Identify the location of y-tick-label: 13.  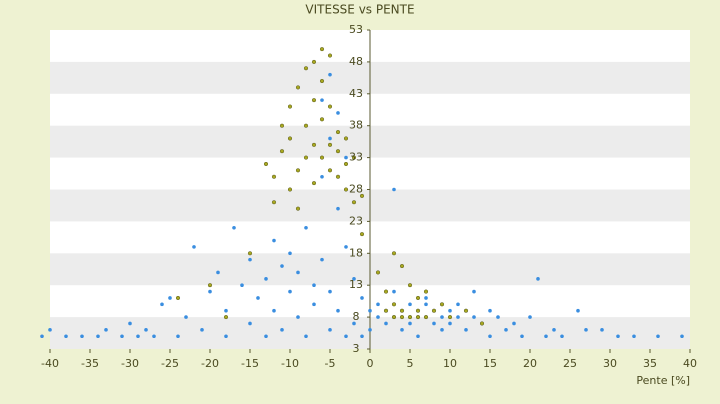
(356, 284).